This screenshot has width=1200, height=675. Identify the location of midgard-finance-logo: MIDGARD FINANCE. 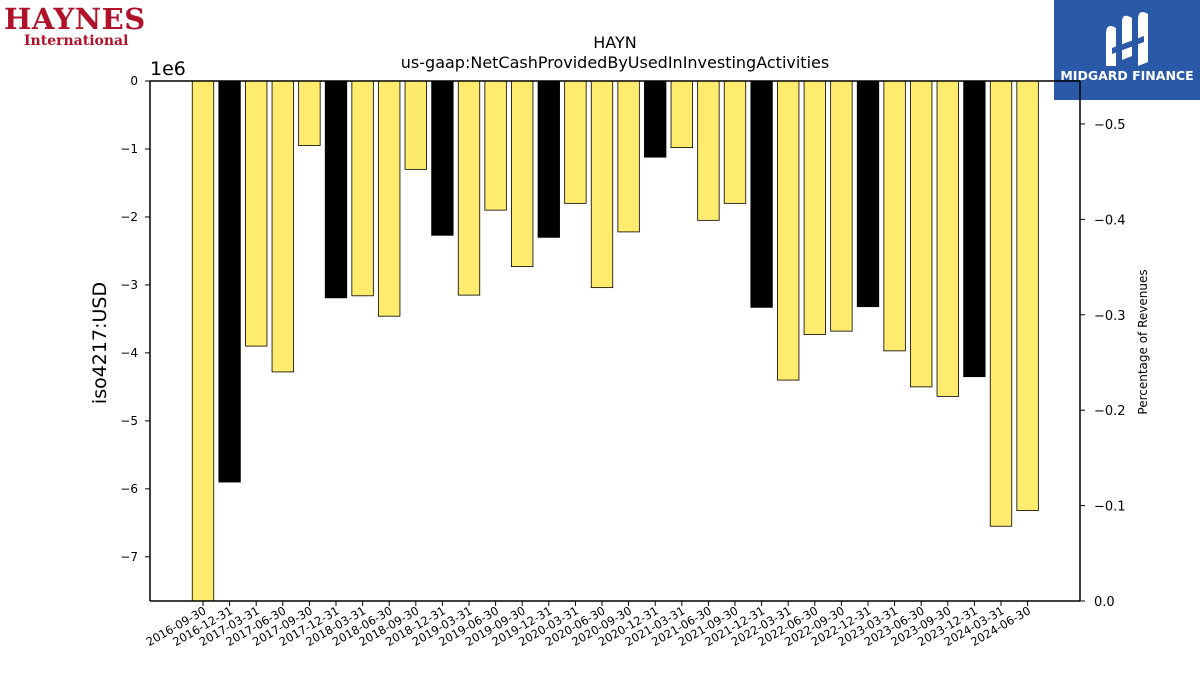
(1127, 50).